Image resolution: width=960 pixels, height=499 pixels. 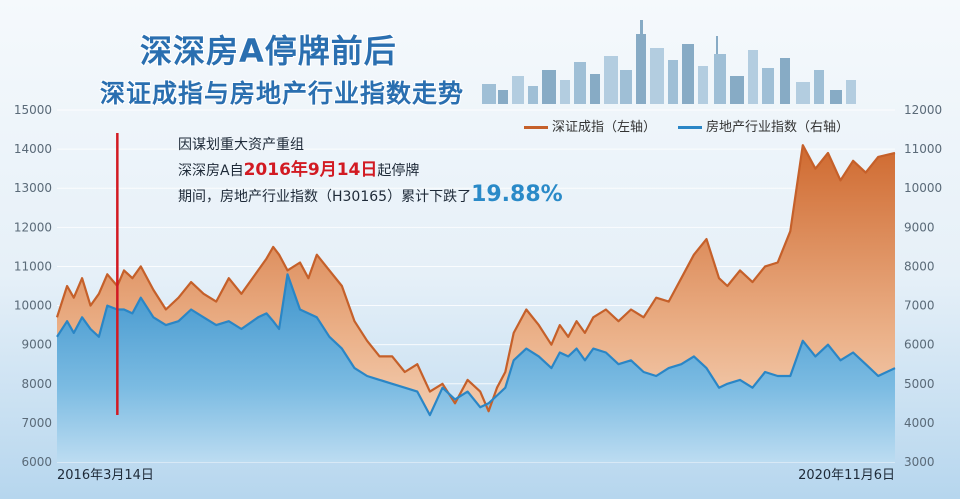 I want to click on annotation-date: 2016年9月14日, so click(x=310, y=170).